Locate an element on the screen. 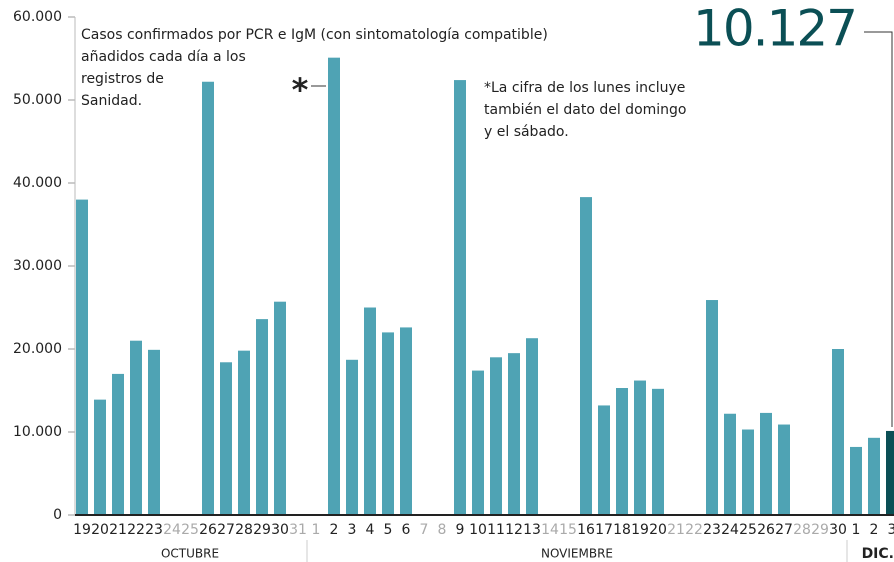 This screenshot has width=894, height=562. x-tick-label: 17 is located at coordinates (604, 530).